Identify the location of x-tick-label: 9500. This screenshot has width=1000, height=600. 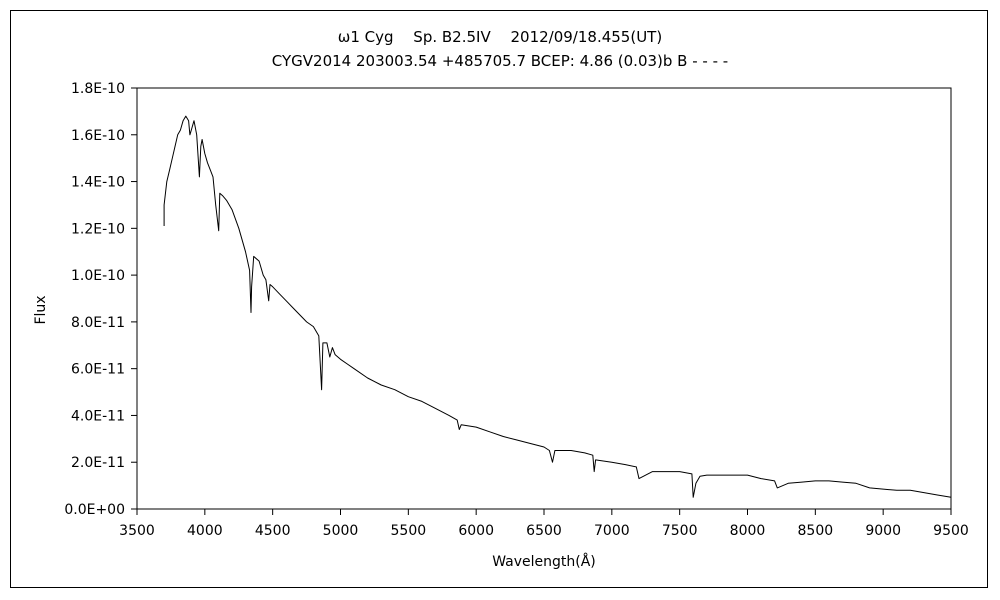
(951, 531).